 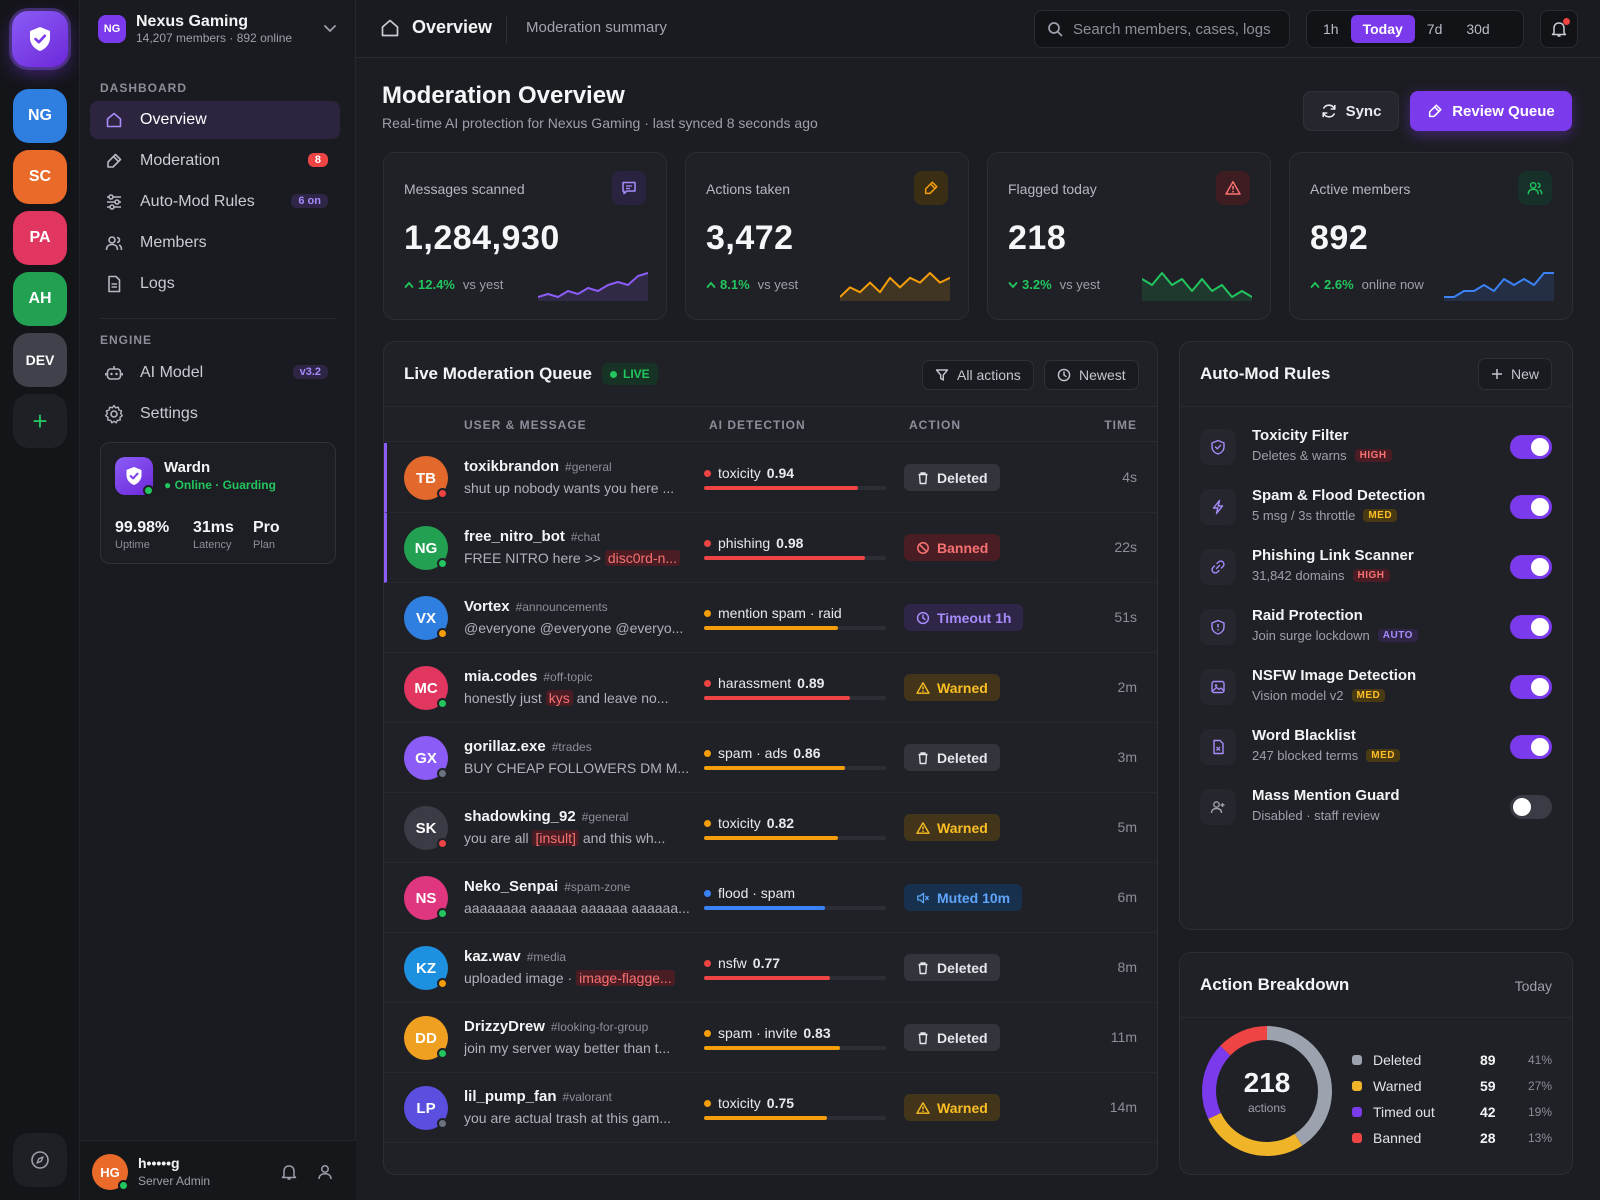 What do you see at coordinates (215, 284) in the screenshot?
I see `nav-item-logs: Logs` at bounding box center [215, 284].